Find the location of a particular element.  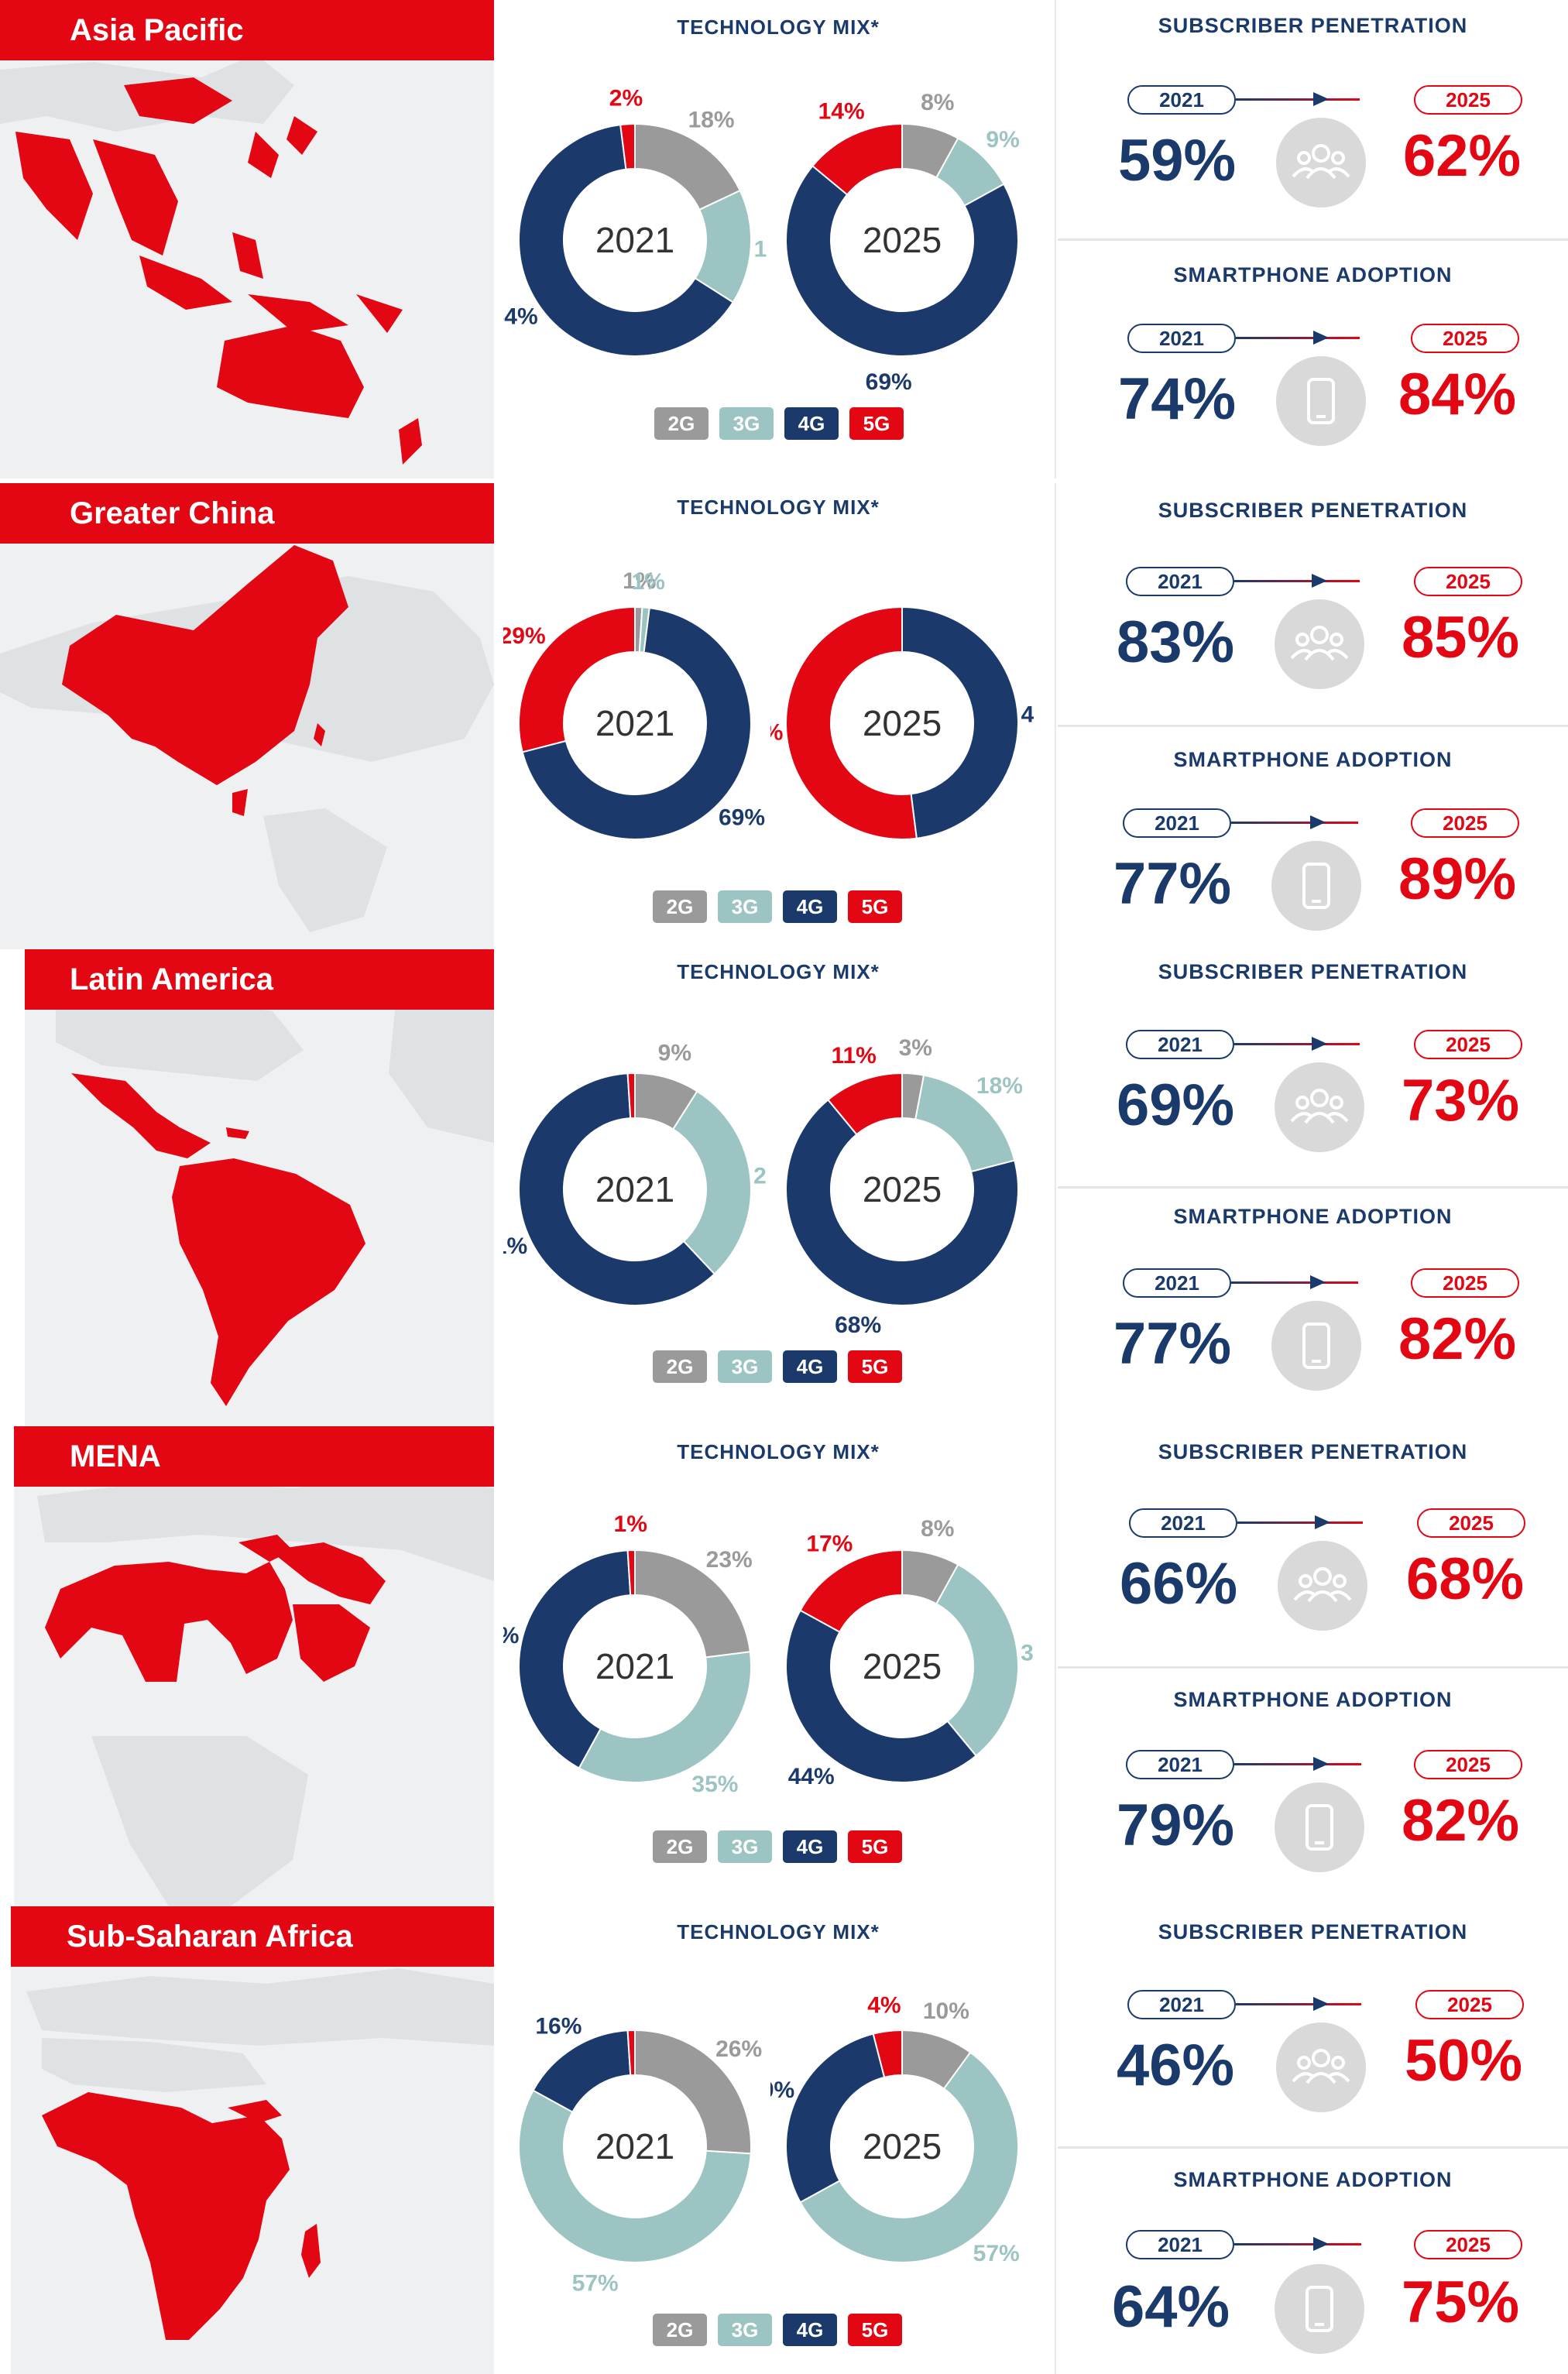

donut-chart: 8% 9% 69% 14% 2025 is located at coordinates (902, 242).